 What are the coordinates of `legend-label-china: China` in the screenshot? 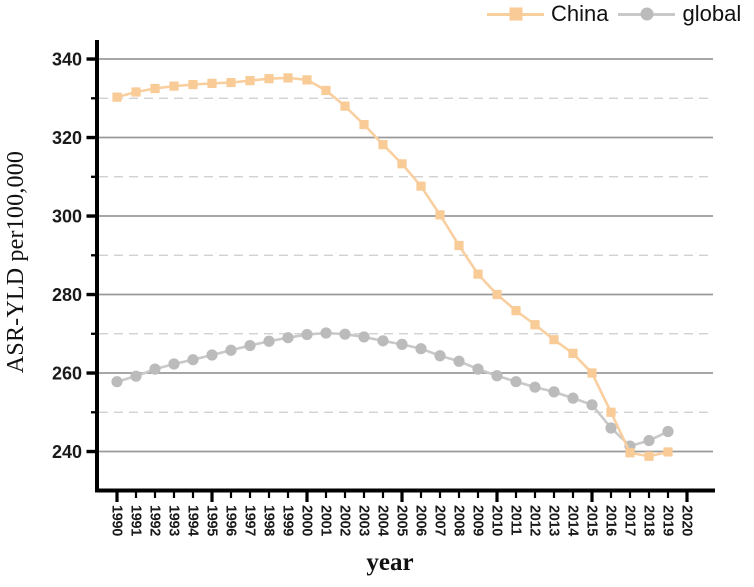 It's located at (580, 13).